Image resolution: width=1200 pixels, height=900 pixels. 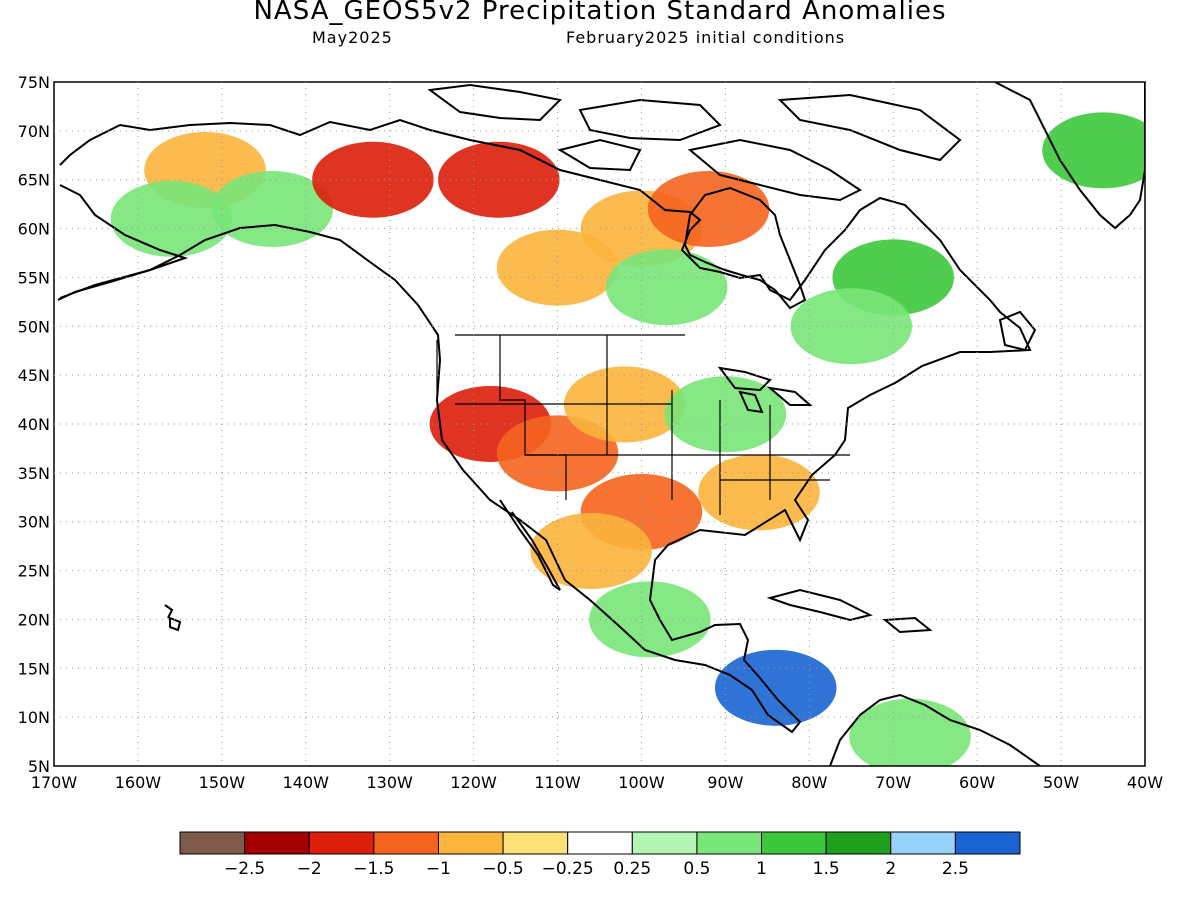 I want to click on anomaly-region-hudson-east-dry, so click(x=708, y=209).